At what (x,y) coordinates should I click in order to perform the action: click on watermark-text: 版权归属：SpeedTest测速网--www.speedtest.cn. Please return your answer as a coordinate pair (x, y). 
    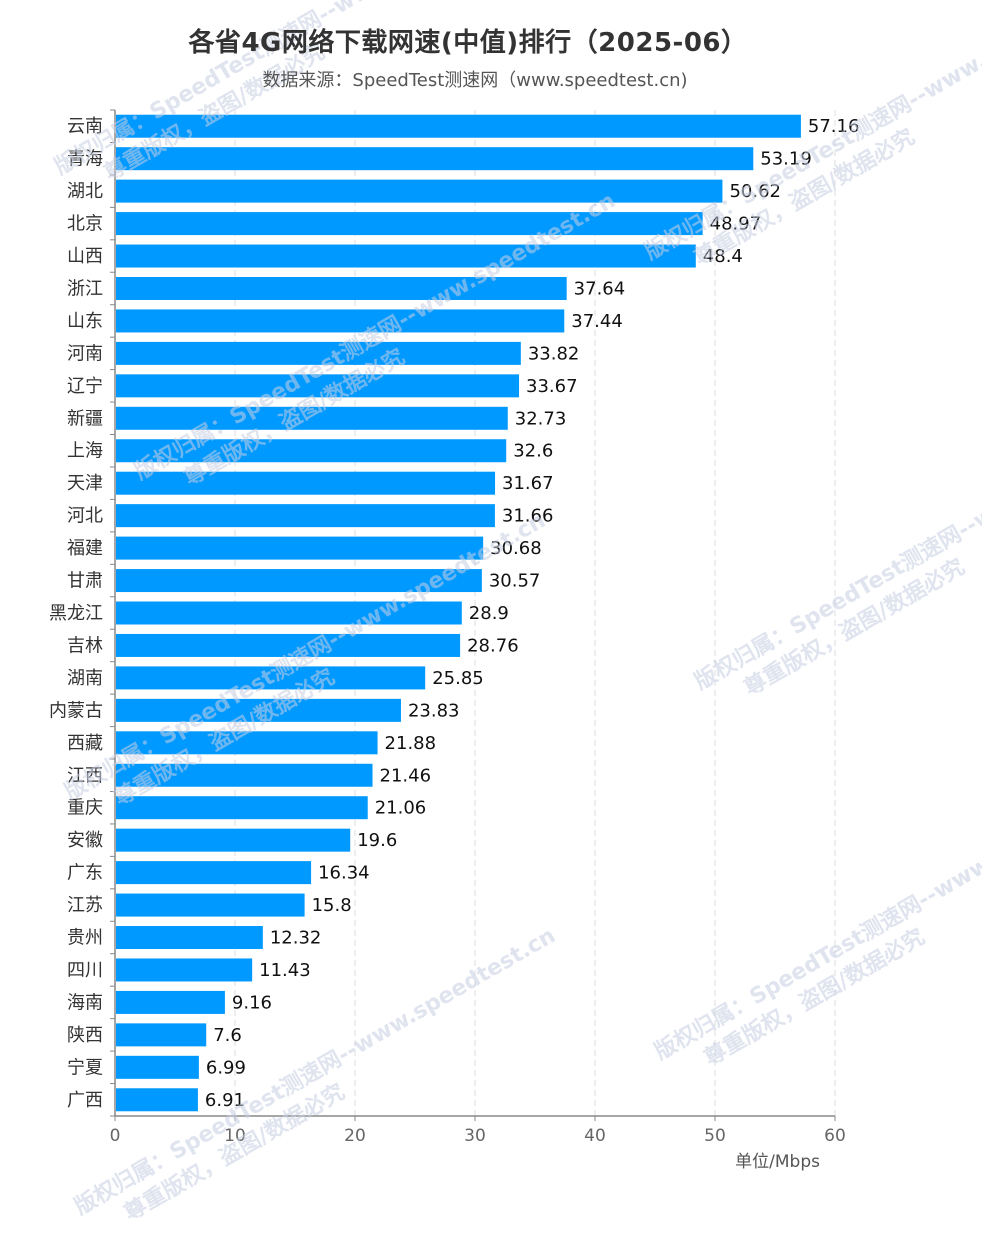
    Looking at the image, I should click on (816, 916).